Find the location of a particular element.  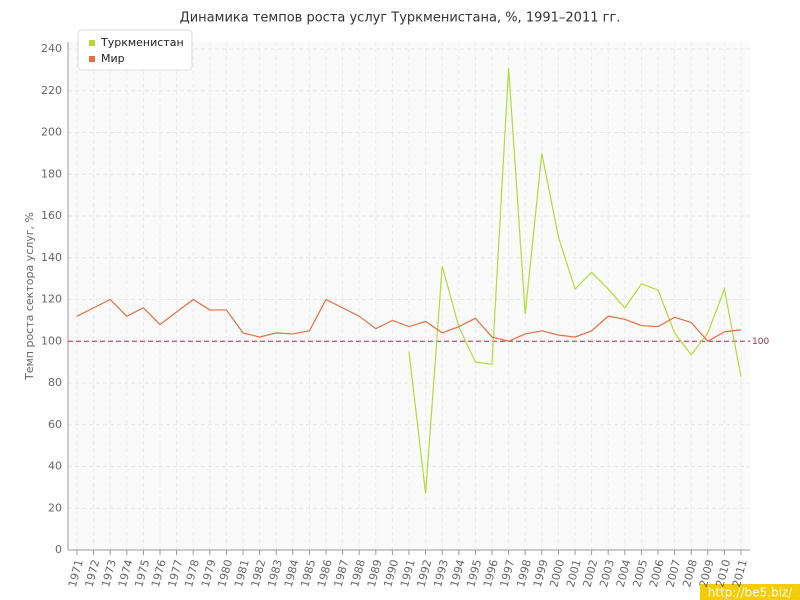

y-tick-label: 0 is located at coordinates (58, 549).